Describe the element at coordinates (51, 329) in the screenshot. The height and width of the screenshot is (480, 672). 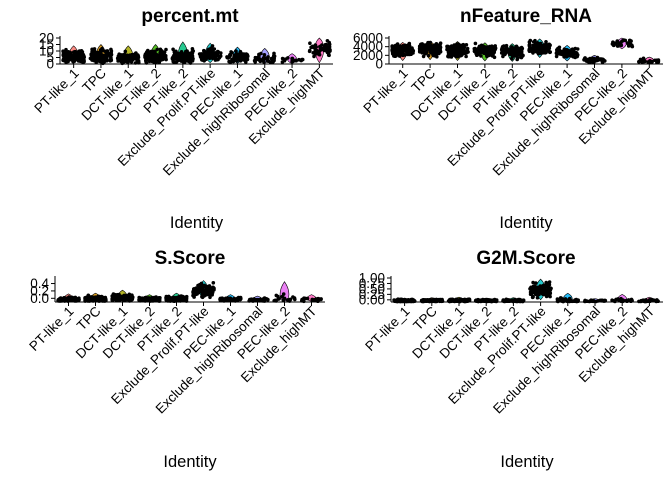
I see `x-tick-label-PT-like_1: PT-like_1` at that location.